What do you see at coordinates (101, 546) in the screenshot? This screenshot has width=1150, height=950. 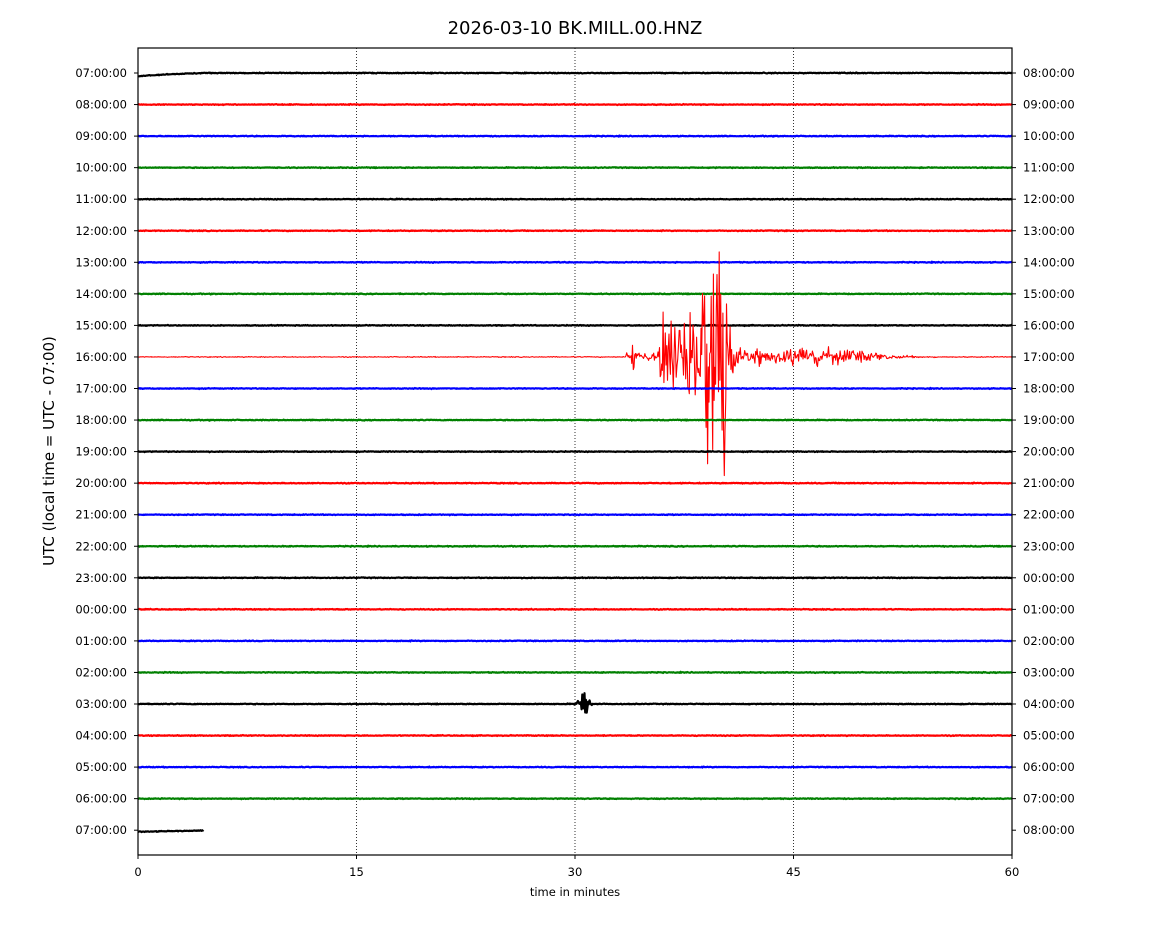 I see `y-tick-label-left: 22:00:00` at bounding box center [101, 546].